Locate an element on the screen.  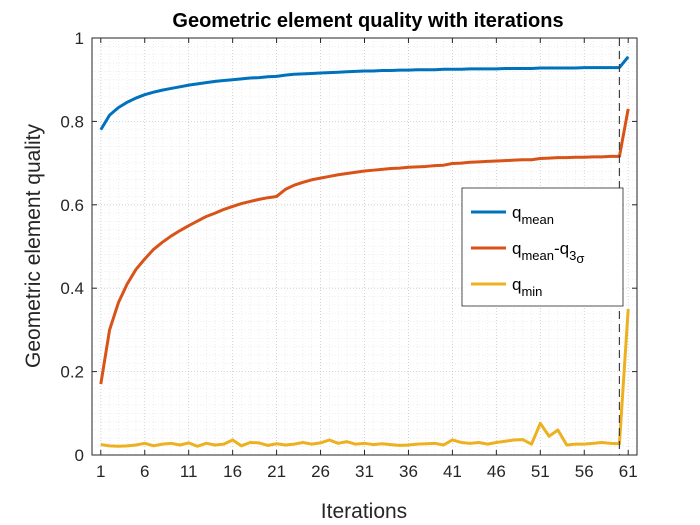
y-tick-label: 1 is located at coordinates (79, 38).